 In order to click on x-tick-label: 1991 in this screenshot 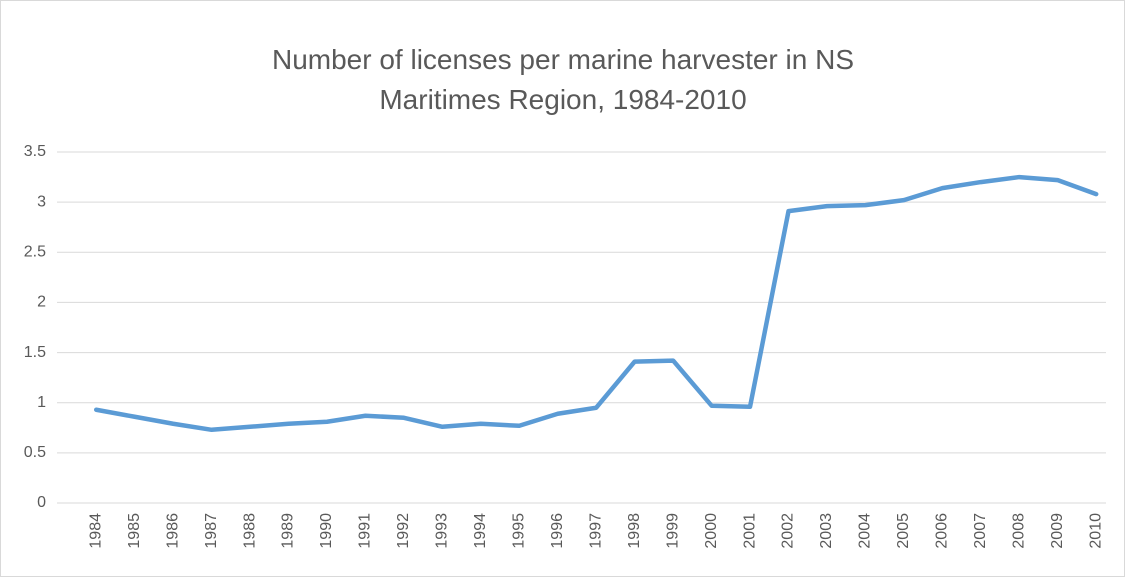, I will do `click(365, 531)`.